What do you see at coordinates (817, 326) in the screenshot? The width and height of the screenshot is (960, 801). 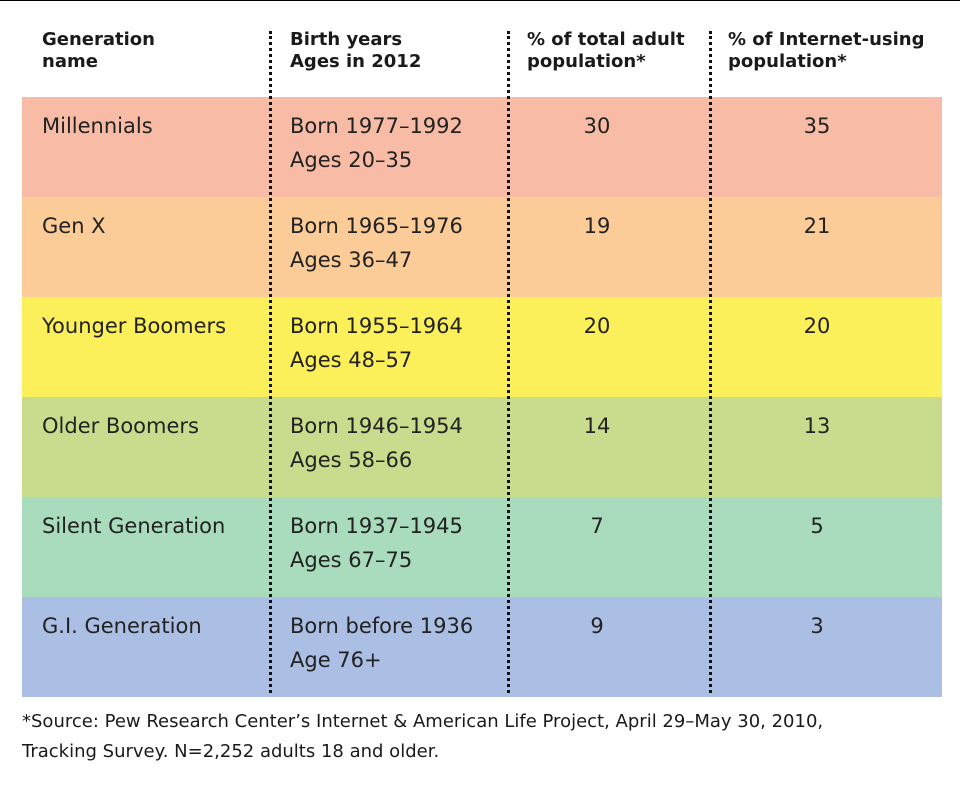 I see `pct-internet: 20` at bounding box center [817, 326].